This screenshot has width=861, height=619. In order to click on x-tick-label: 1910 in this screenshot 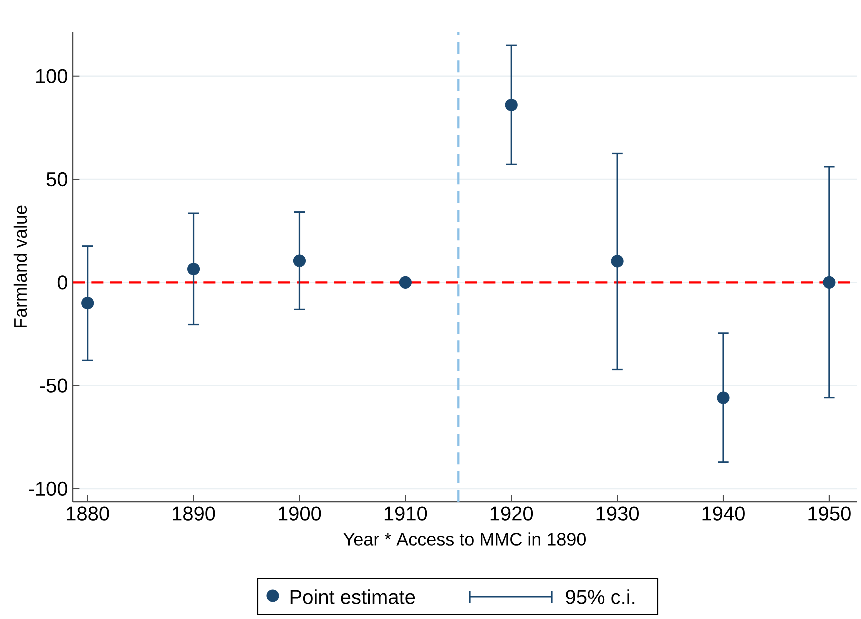, I will do `click(406, 513)`.